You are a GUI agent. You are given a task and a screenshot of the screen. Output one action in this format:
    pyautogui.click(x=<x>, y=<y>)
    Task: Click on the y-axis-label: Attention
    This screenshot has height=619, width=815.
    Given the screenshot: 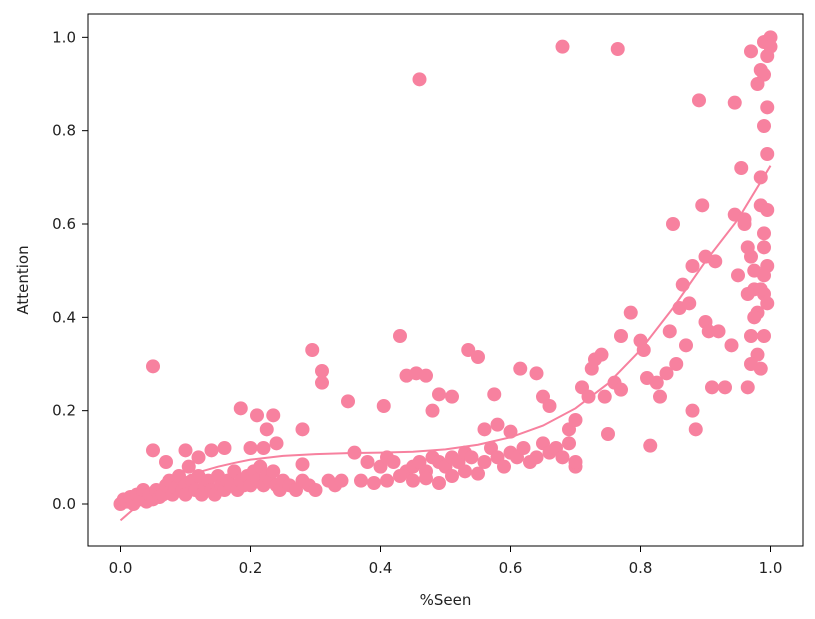 What is the action you would take?
    pyautogui.click(x=23, y=279)
    